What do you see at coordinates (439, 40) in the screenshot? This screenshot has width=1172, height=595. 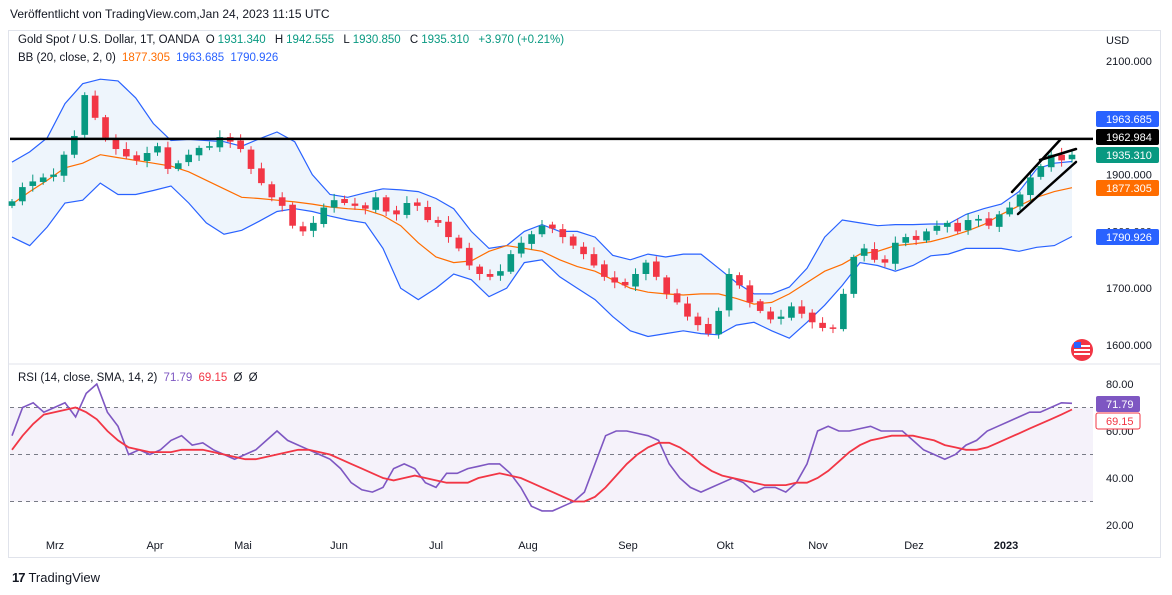 I see `close-value: C 1935.310` at bounding box center [439, 40].